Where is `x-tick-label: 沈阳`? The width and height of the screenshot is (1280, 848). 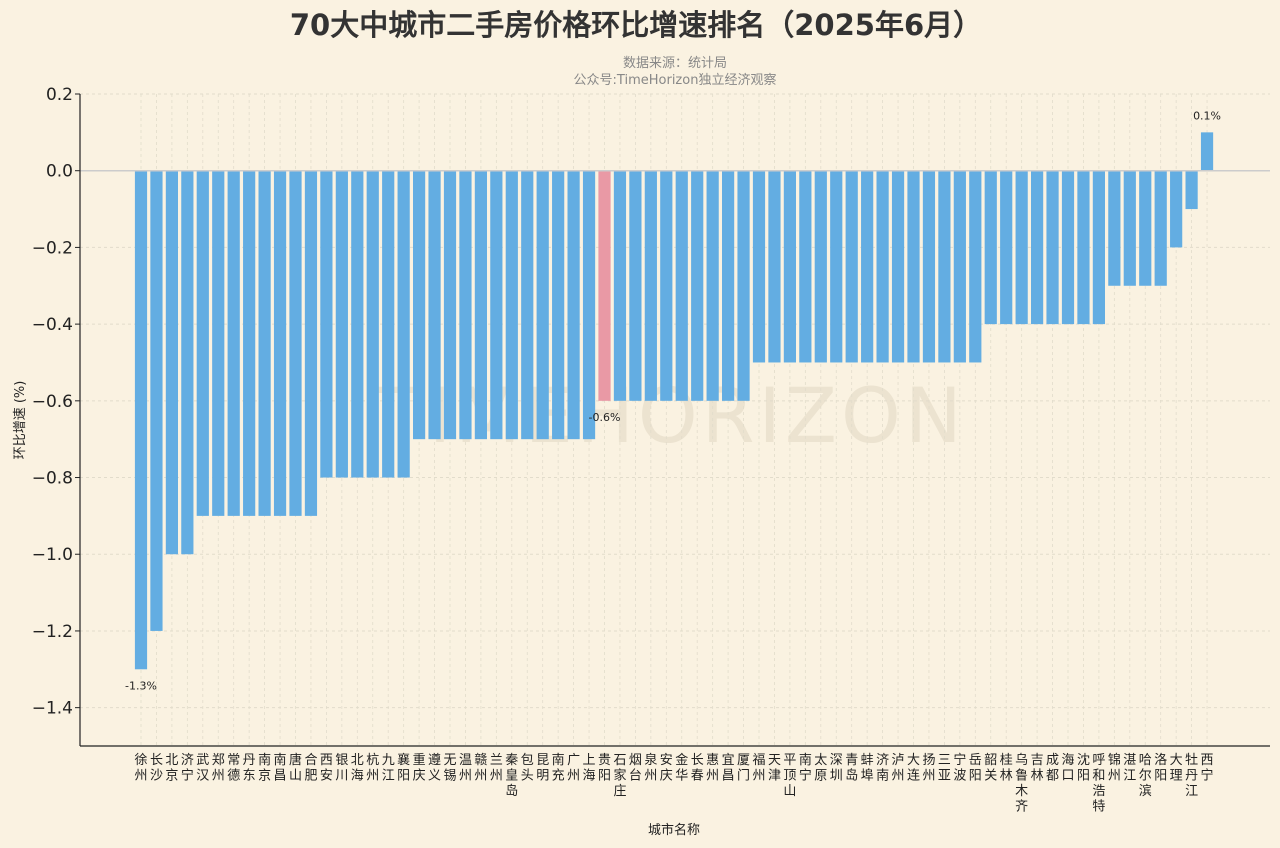 x-tick-label: 沈阳 is located at coordinates (1083, 768).